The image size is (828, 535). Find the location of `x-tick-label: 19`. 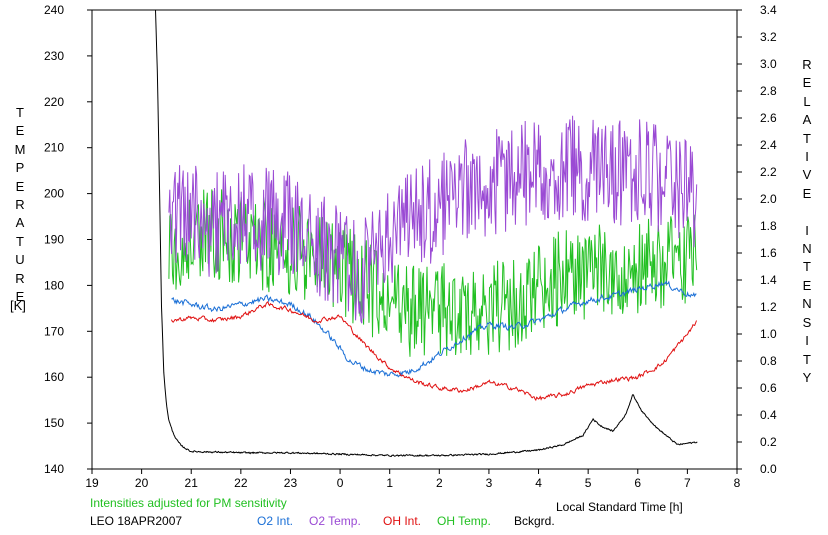

x-tick-label: 19 is located at coordinates (92, 483).